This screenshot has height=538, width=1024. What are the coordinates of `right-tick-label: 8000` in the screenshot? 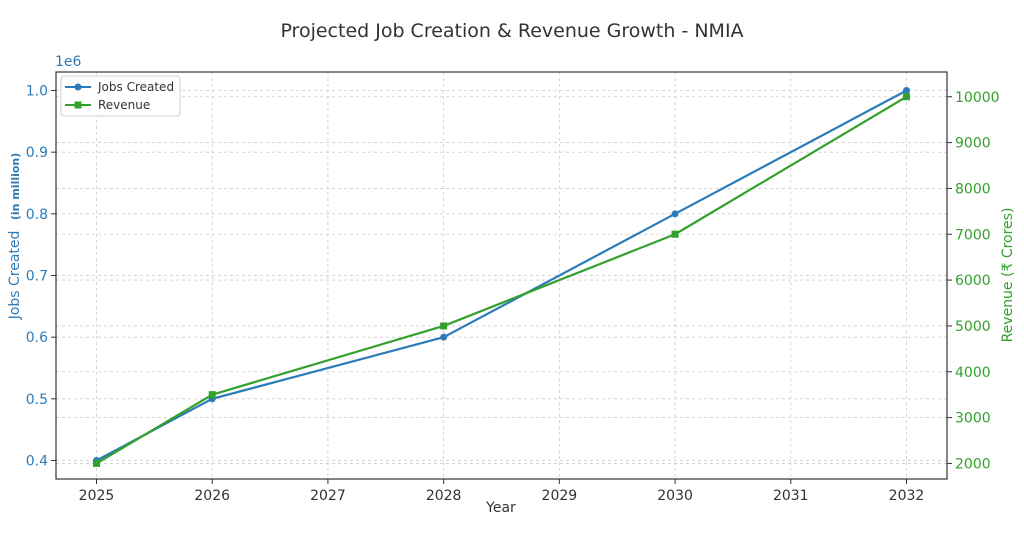 It's located at (973, 189).